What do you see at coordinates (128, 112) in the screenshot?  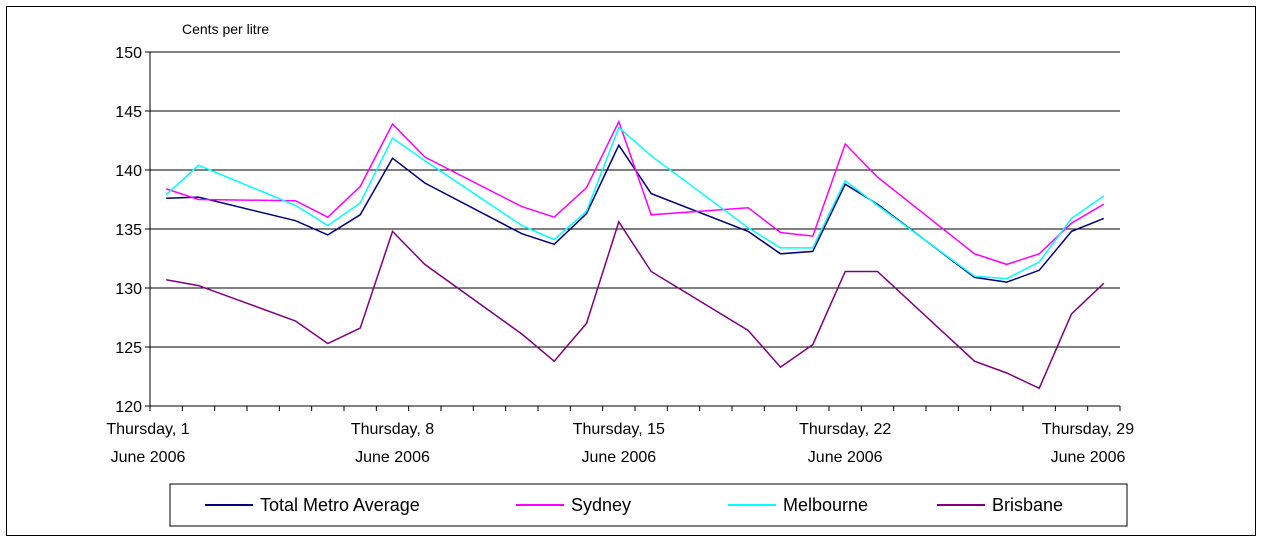 I see `y-tick-label: 145` at bounding box center [128, 112].